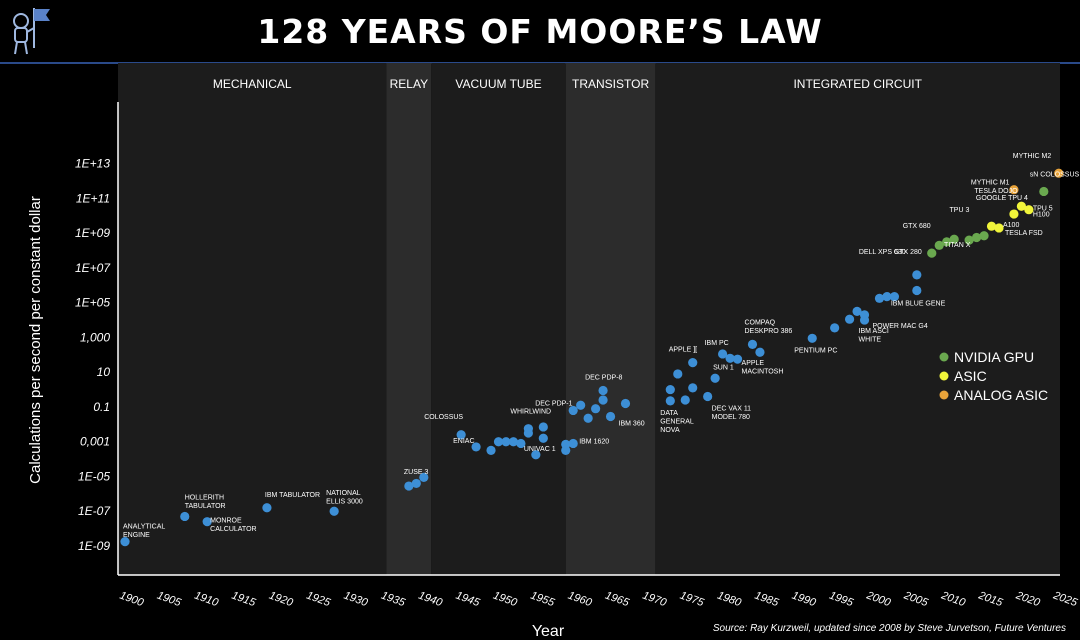 This screenshot has width=1080, height=640. What do you see at coordinates (759, 322) in the screenshot?
I see `annotation-label: COMPAQ` at bounding box center [759, 322].